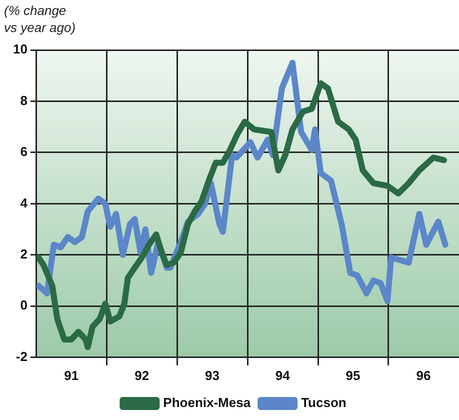 This screenshot has height=420, width=459. Describe the element at coordinates (212, 375) in the screenshot. I see `x-tick-label: 93` at that location.